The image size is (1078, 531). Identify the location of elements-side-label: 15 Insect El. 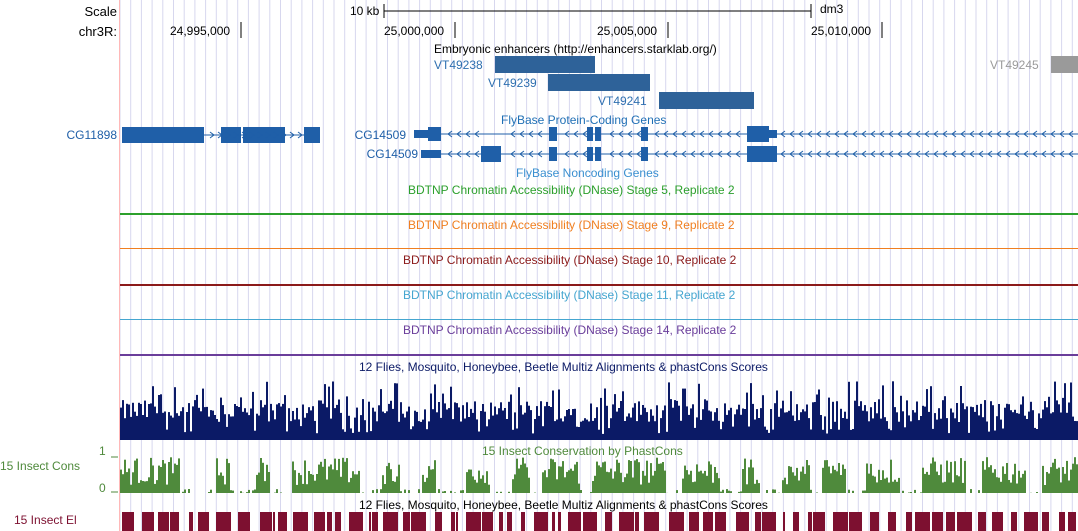
(45, 520).